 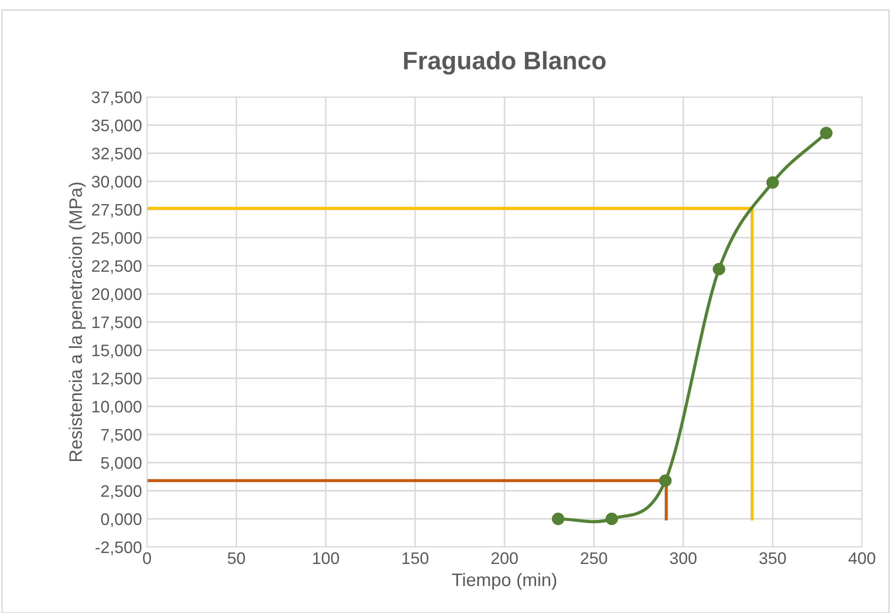 What do you see at coordinates (117, 323) in the screenshot?
I see `y-tick-label: 17,500` at bounding box center [117, 323].